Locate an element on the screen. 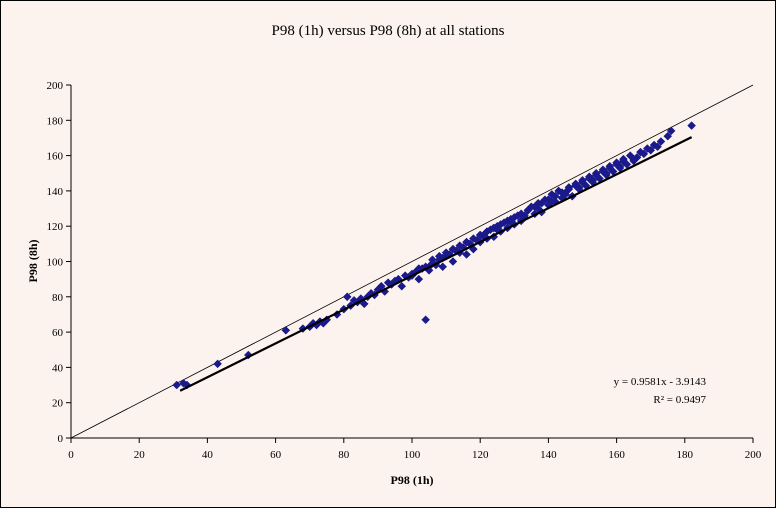 This screenshot has height=508, width=776. y-tick-label: 100 is located at coordinates (55, 263).